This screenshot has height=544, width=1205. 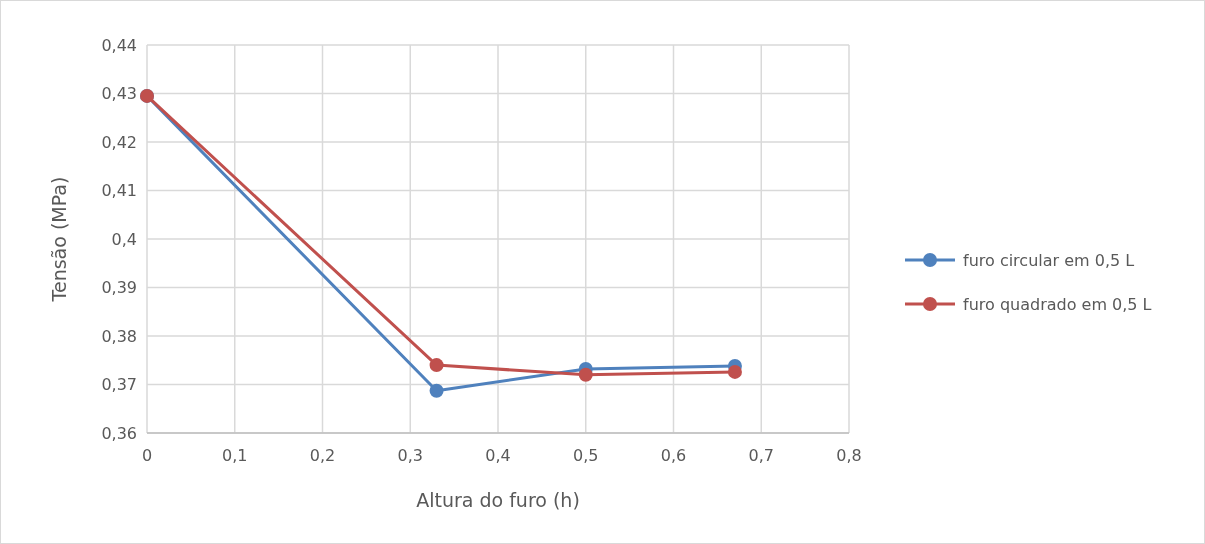 What do you see at coordinates (498, 455) in the screenshot?
I see `x-tick-label: 0,4` at bounding box center [498, 455].